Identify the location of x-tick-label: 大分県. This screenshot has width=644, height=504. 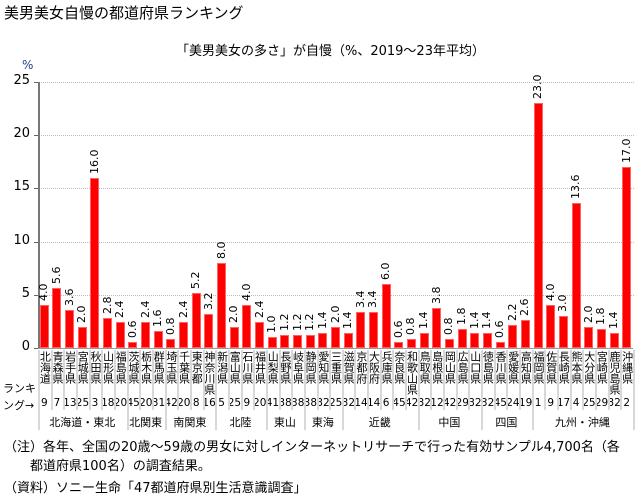
(589, 367).